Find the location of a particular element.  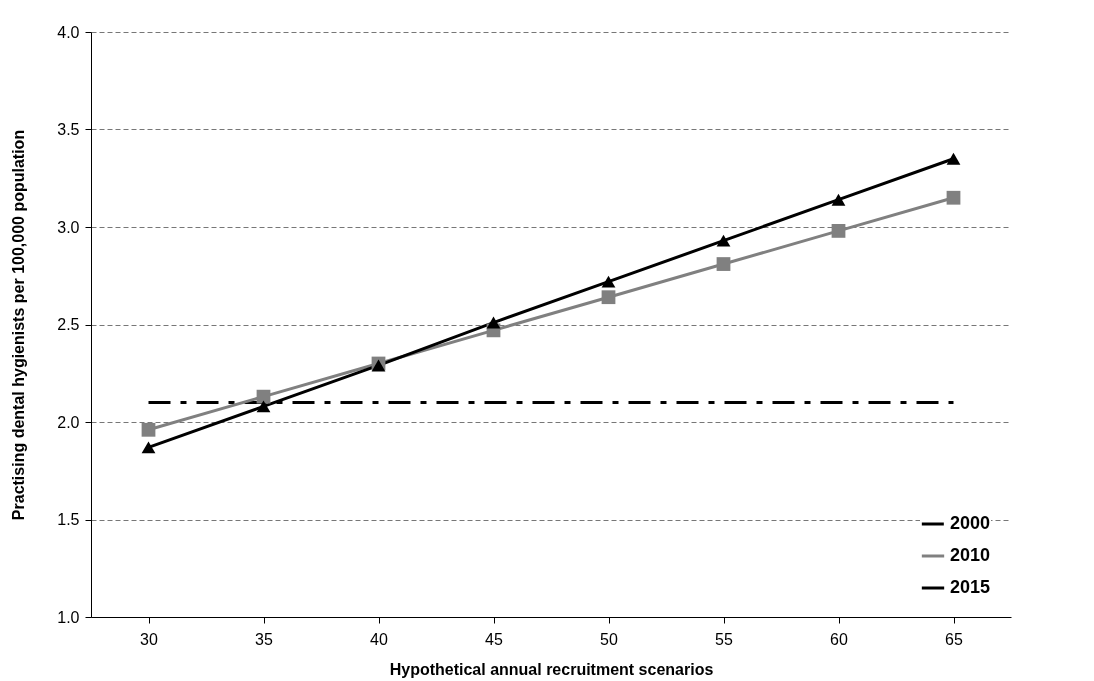

x-tick-label: 30 is located at coordinates (149, 639).